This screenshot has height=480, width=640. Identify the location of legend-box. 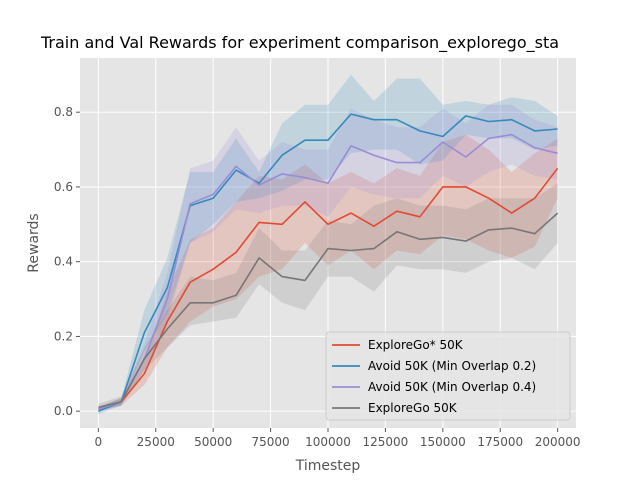
(448, 376).